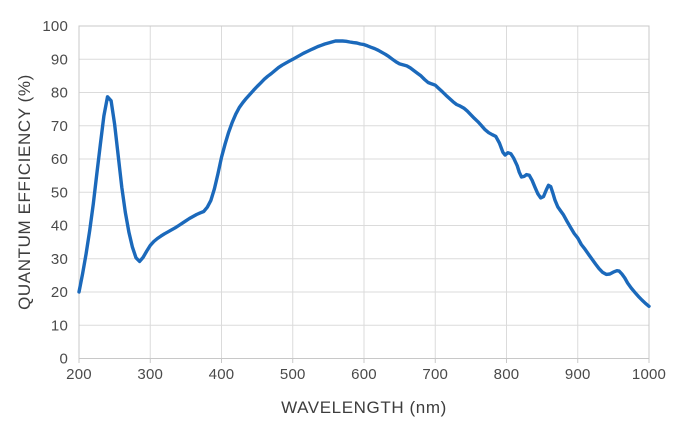 The height and width of the screenshot is (433, 690). I want to click on y-tick-label: 80, so click(59, 93).